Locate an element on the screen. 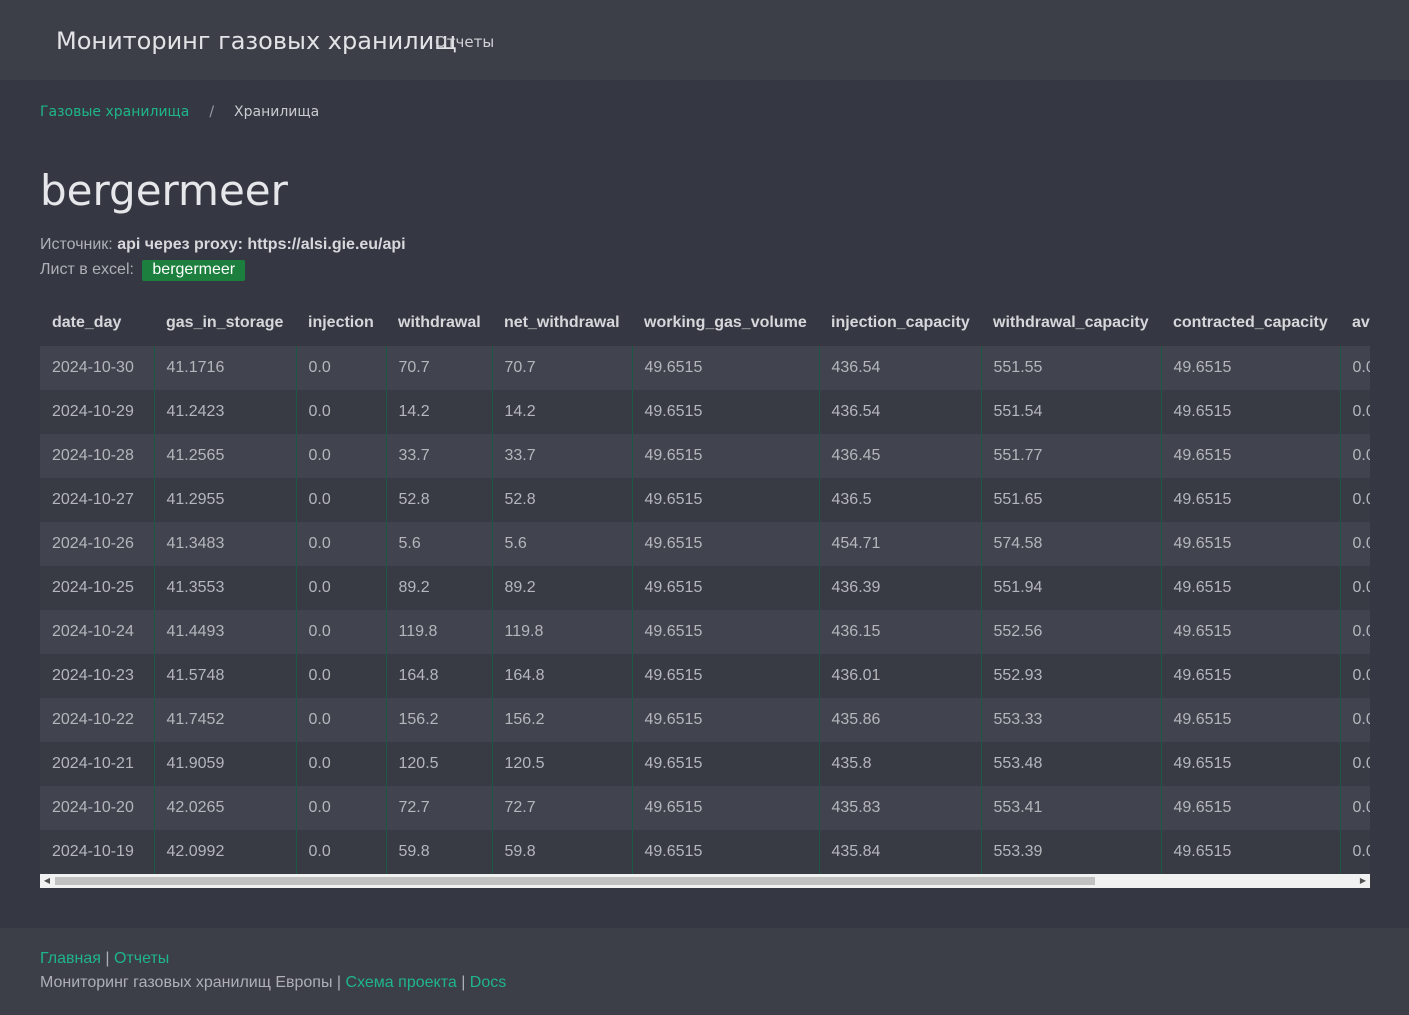  table-cell-gas_in_storage: 41.5748 is located at coordinates (225, 676).